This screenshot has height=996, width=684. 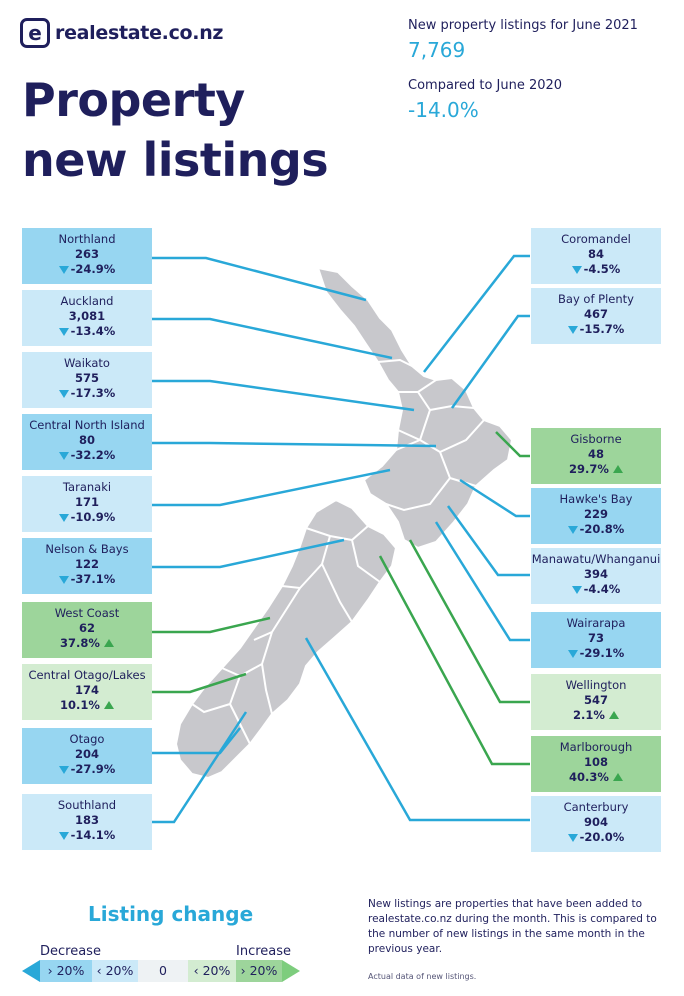 What do you see at coordinates (211, 625) in the screenshot?
I see `connector-west-coast` at bounding box center [211, 625].